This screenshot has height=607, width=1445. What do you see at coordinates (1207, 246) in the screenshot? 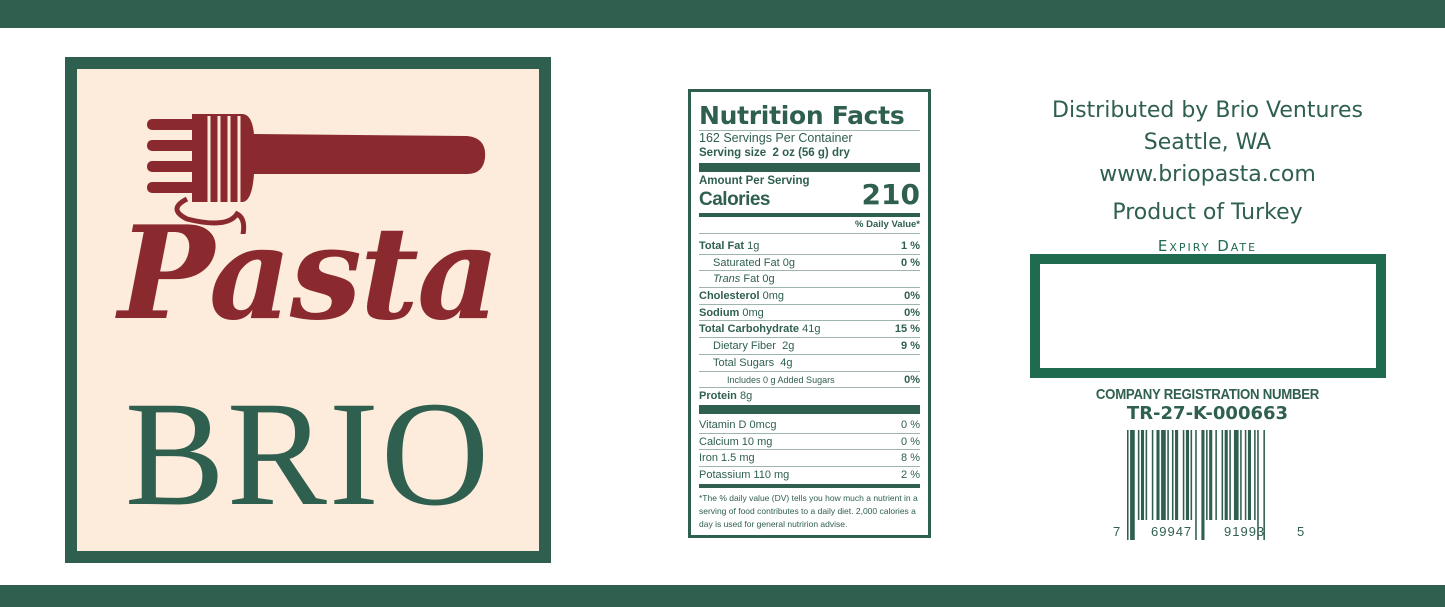
I see `expiry-label: Expiry Date` at bounding box center [1207, 246].